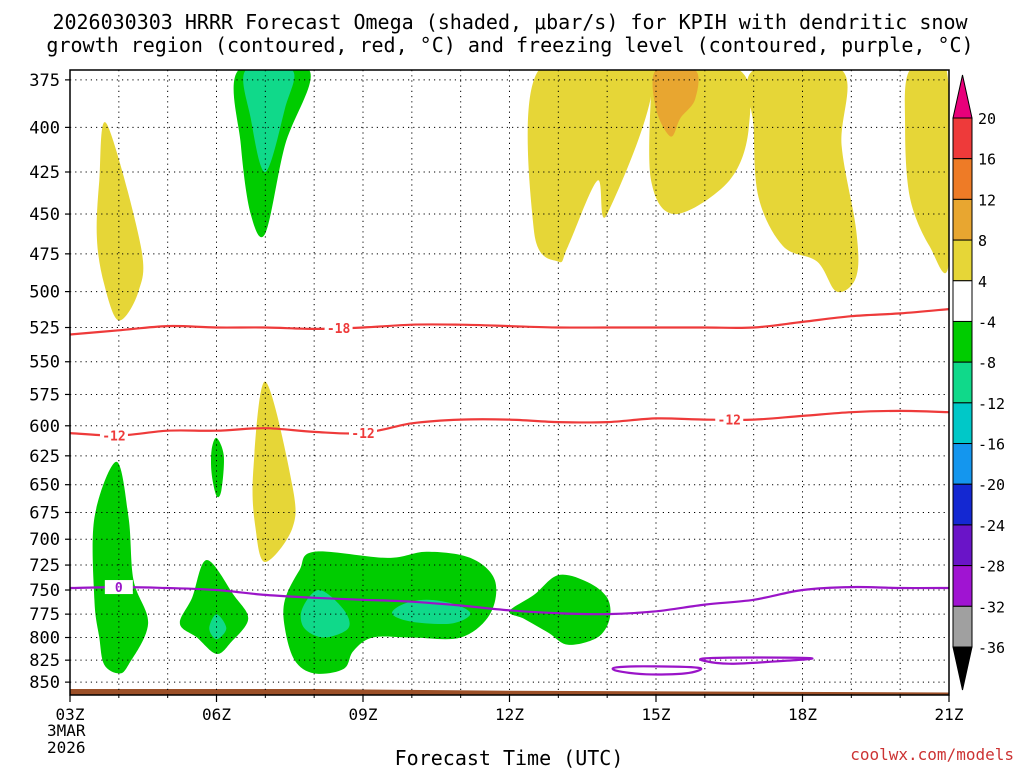  I want to click on freezing-level-0-line, so click(509, 600).